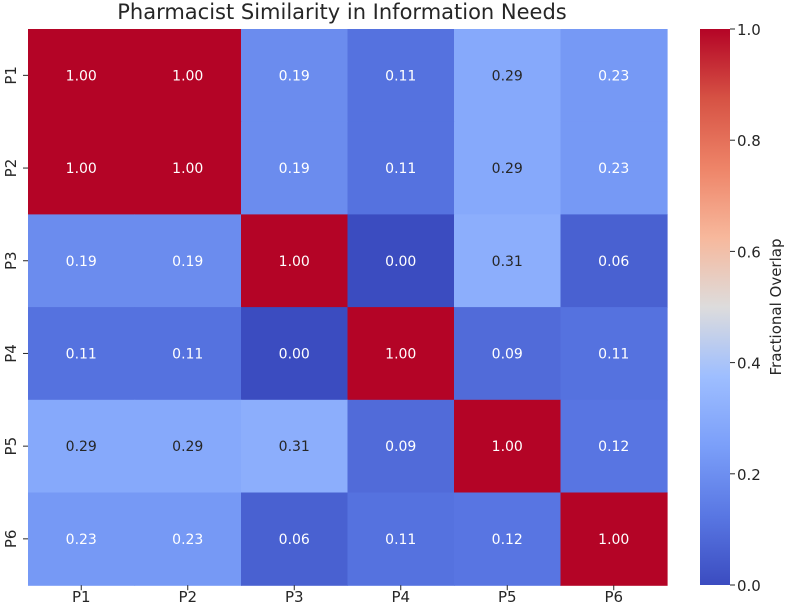 The image size is (787, 606). What do you see at coordinates (187, 597) in the screenshot?
I see `x-tick-label: P2` at bounding box center [187, 597].